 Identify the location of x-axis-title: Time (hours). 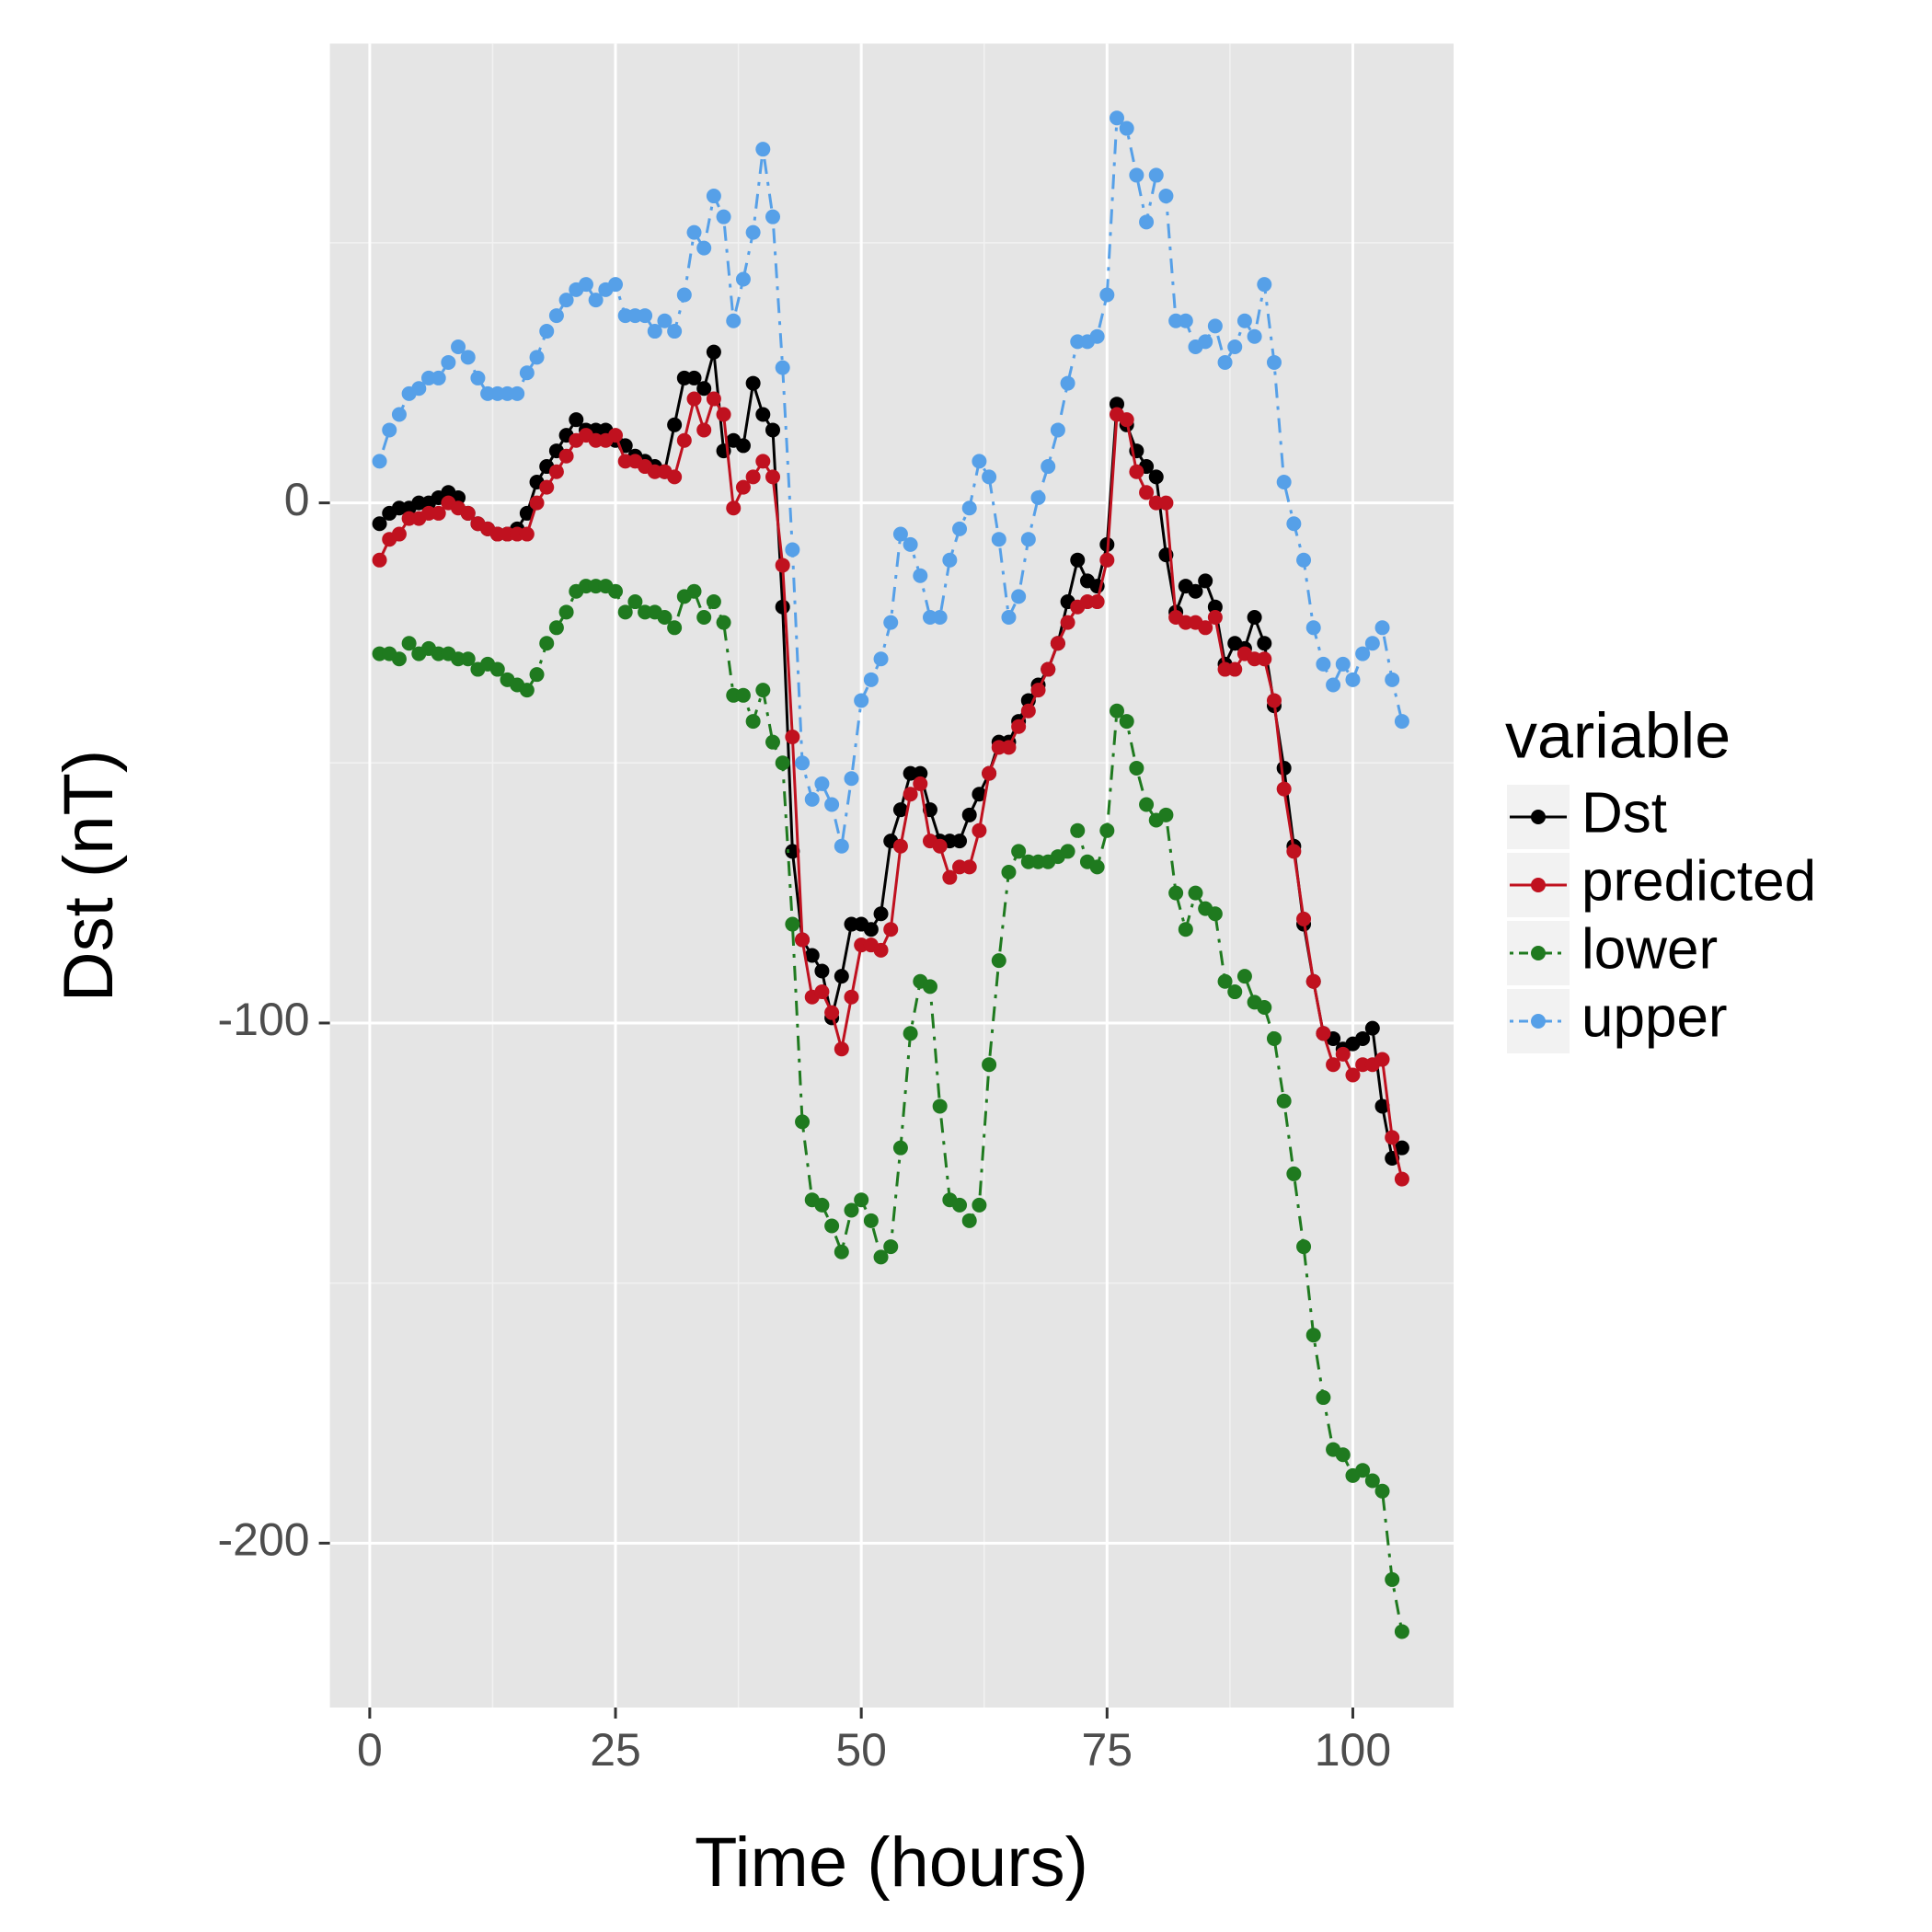
(891, 1862).